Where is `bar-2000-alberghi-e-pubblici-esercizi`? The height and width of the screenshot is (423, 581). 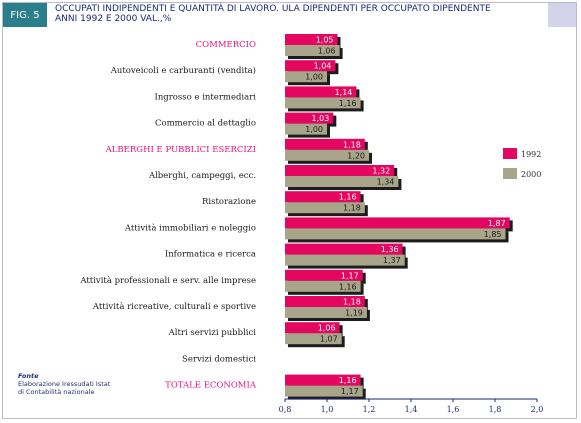
bar-2000-alberghi-e-pubblici-esercizi is located at coordinates (327, 155).